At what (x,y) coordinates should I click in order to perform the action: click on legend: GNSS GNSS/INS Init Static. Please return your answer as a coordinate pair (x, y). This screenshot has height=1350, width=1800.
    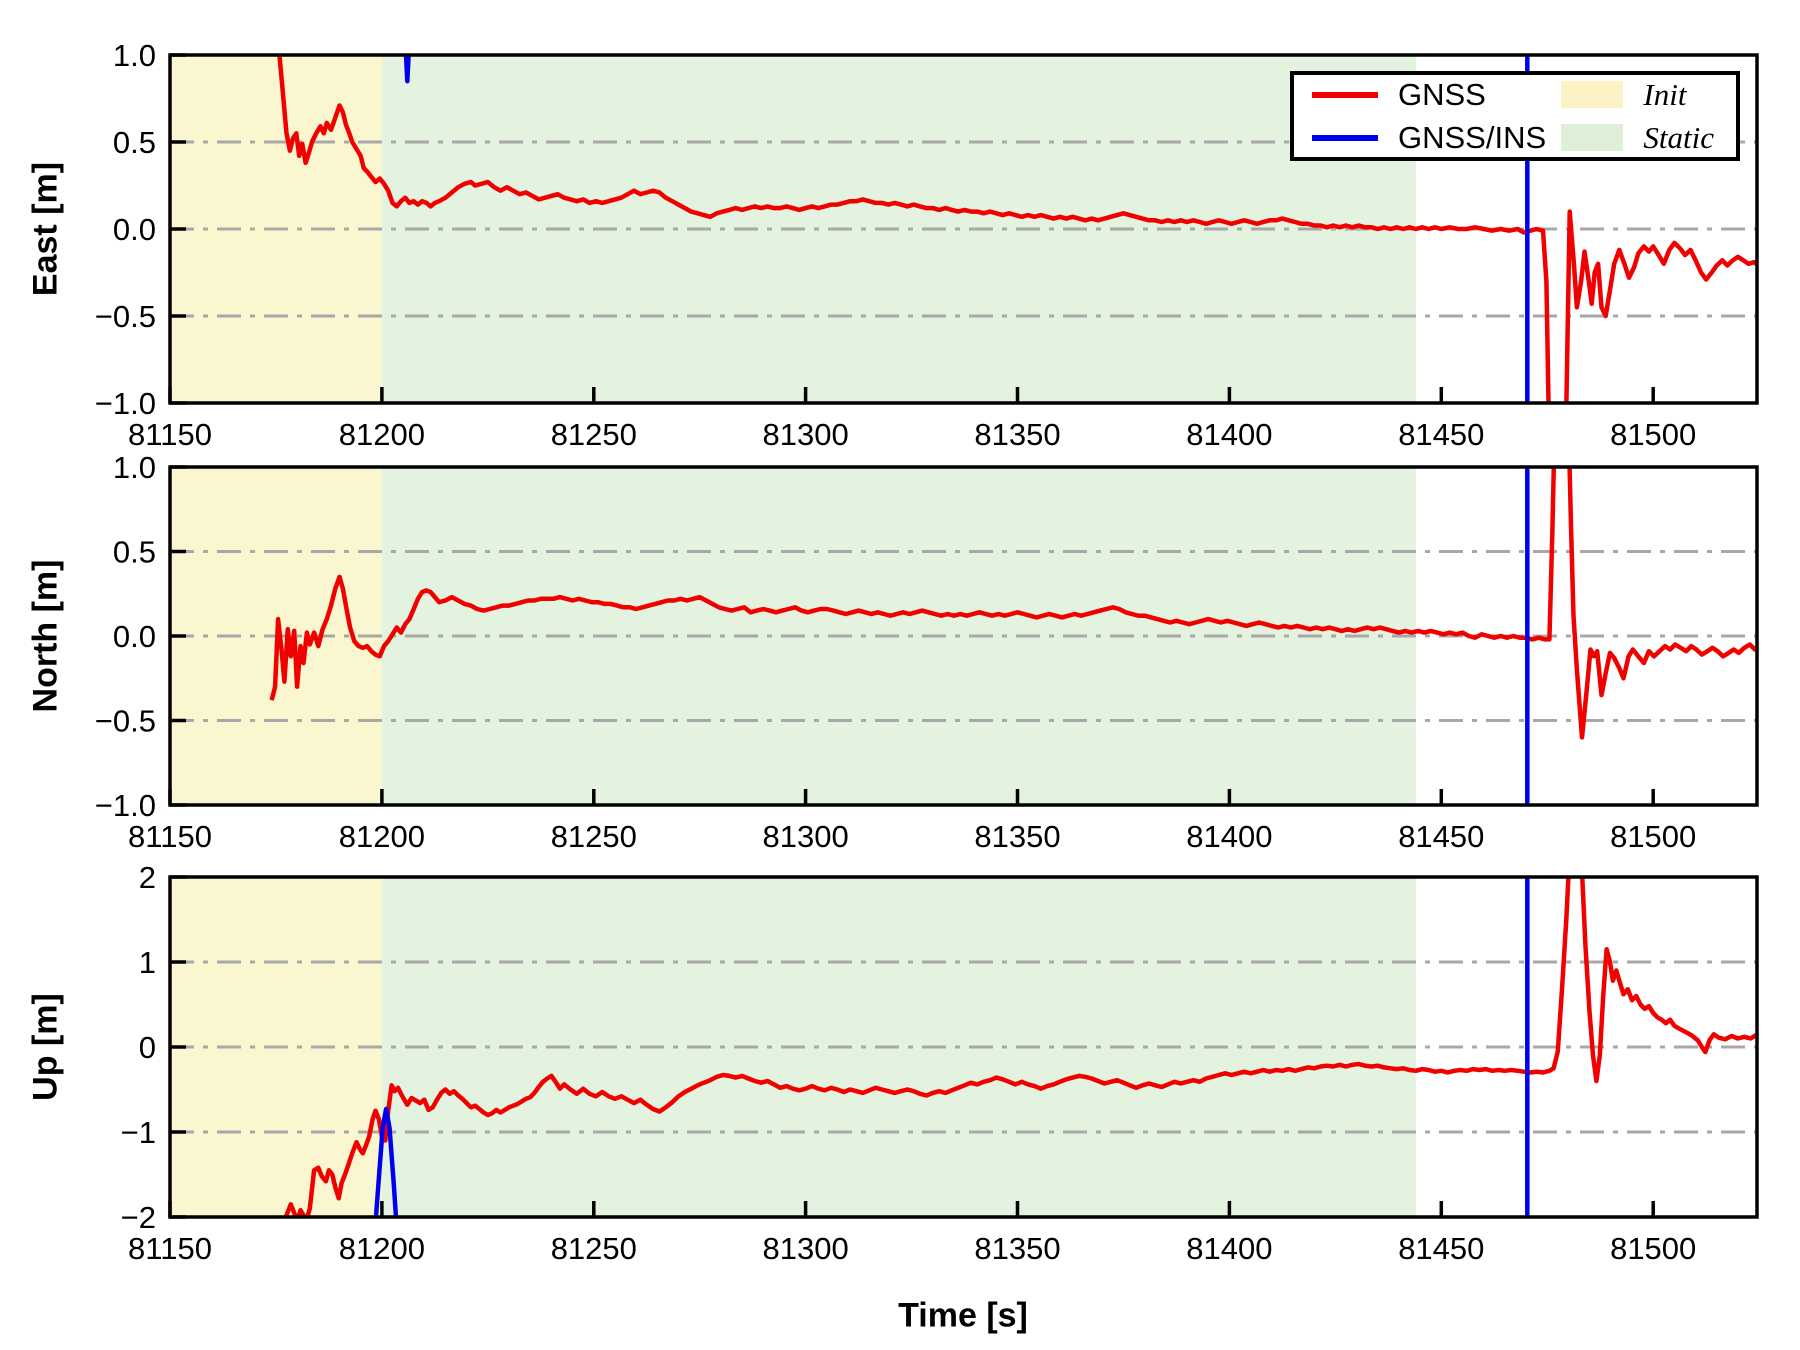
    Looking at the image, I should click on (1515, 116).